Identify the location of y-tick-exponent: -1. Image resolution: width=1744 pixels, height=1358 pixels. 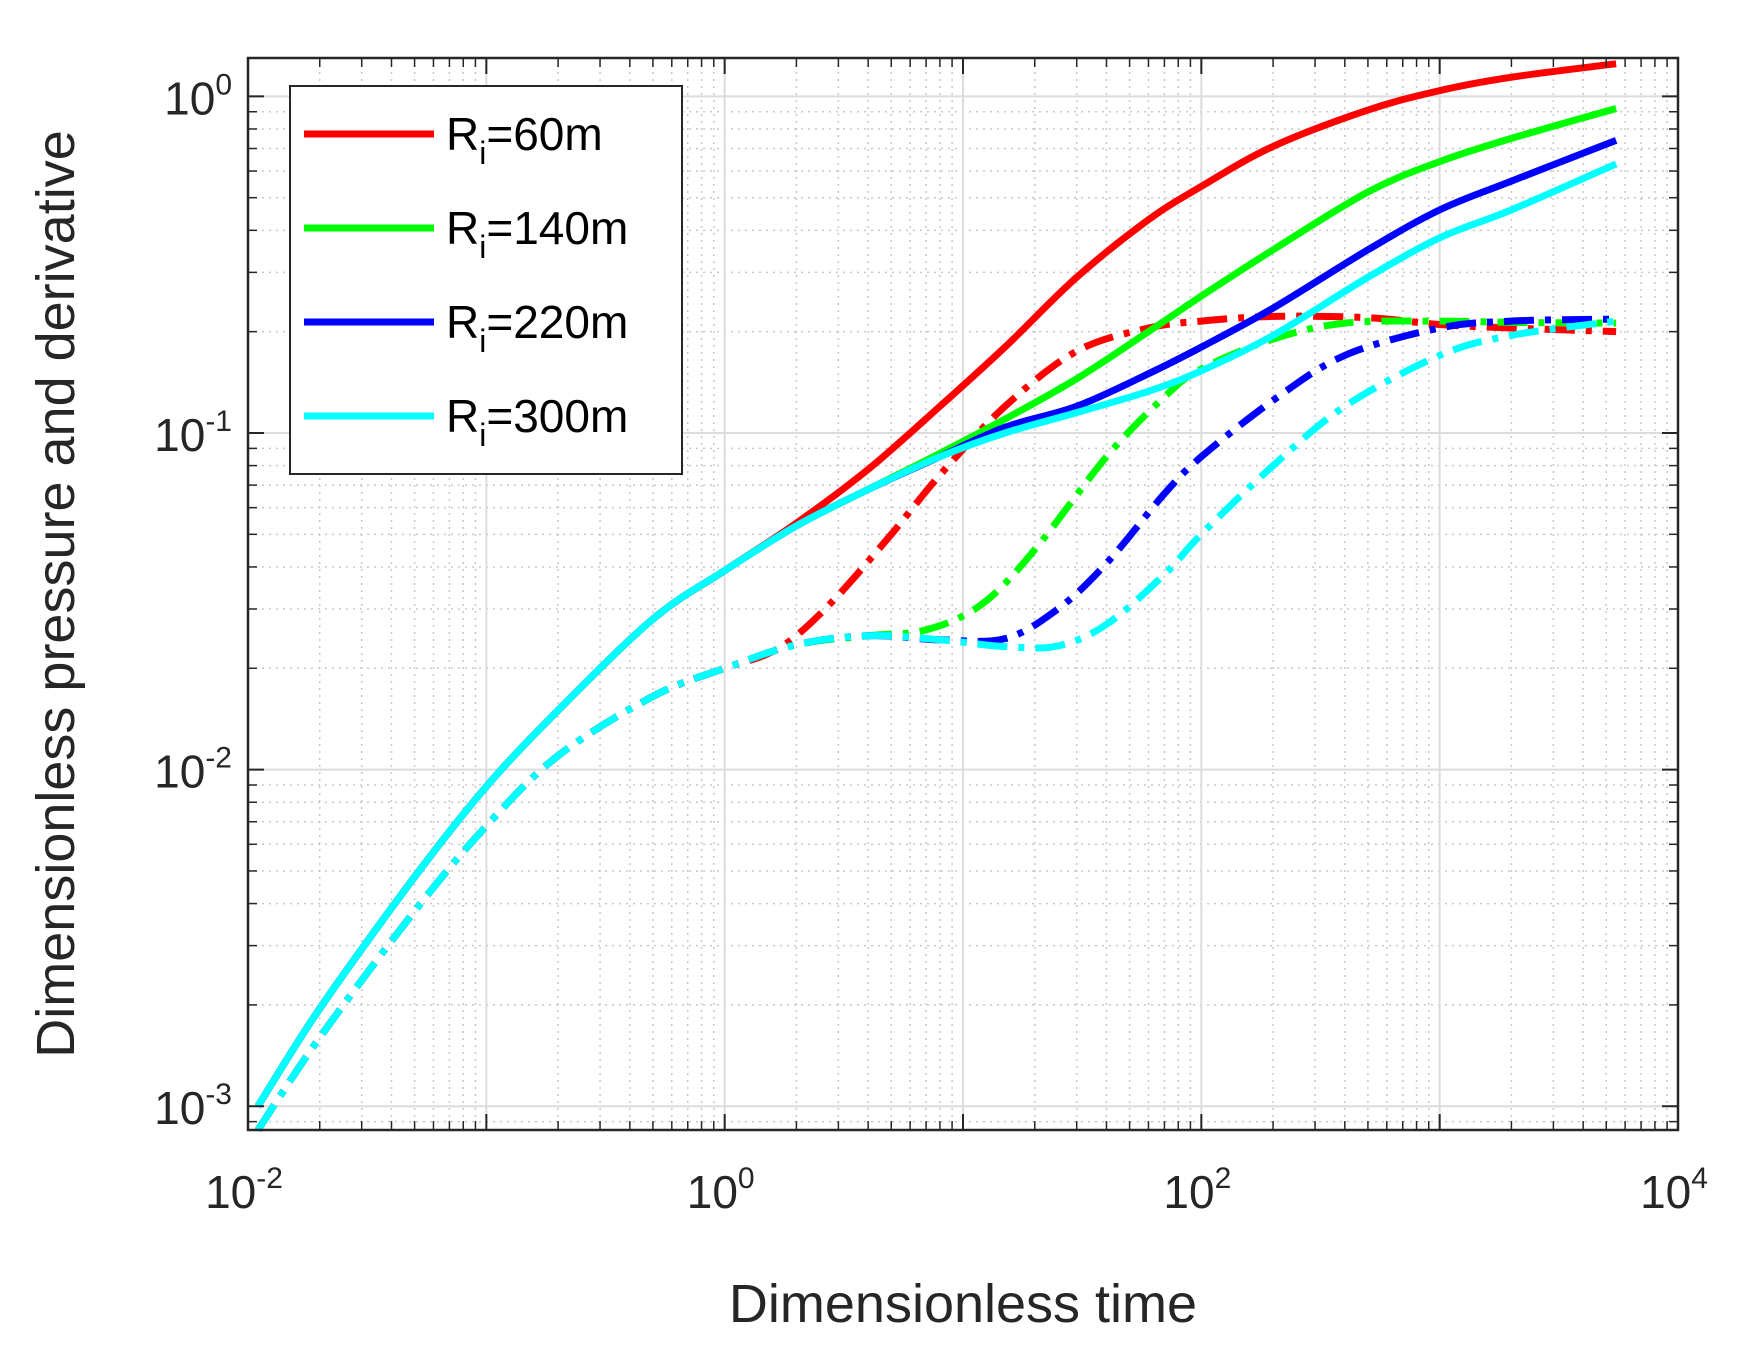
(218, 421).